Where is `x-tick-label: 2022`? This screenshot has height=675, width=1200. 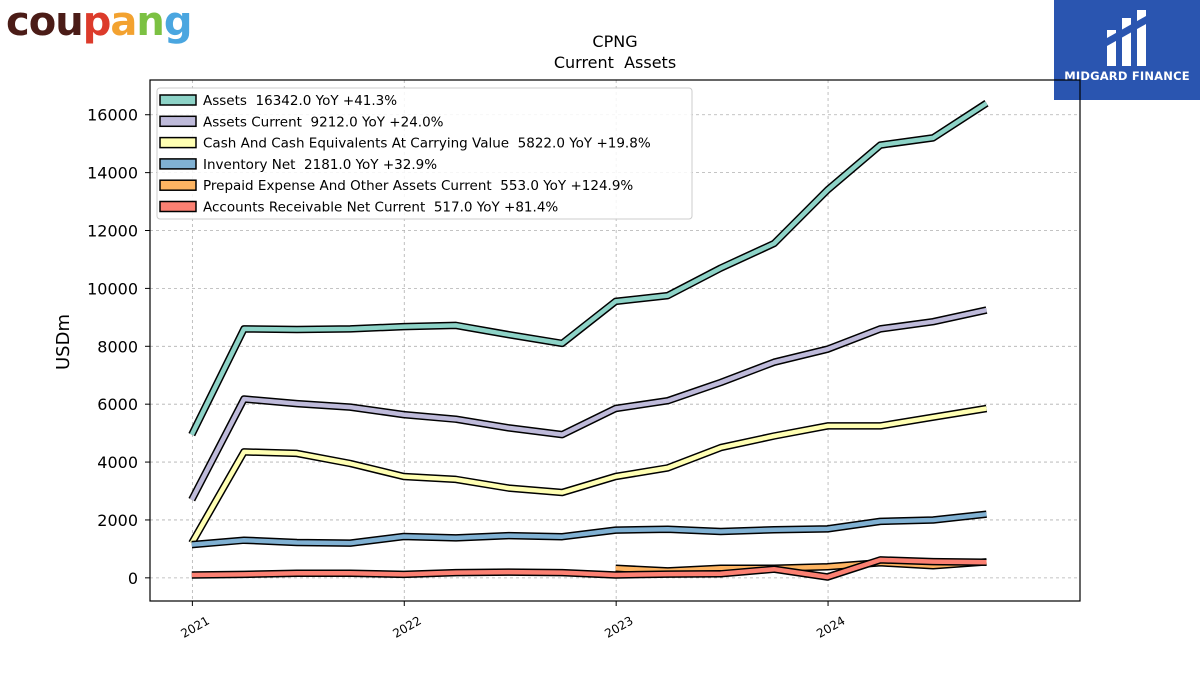 x-tick-label: 2022 is located at coordinates (406, 626).